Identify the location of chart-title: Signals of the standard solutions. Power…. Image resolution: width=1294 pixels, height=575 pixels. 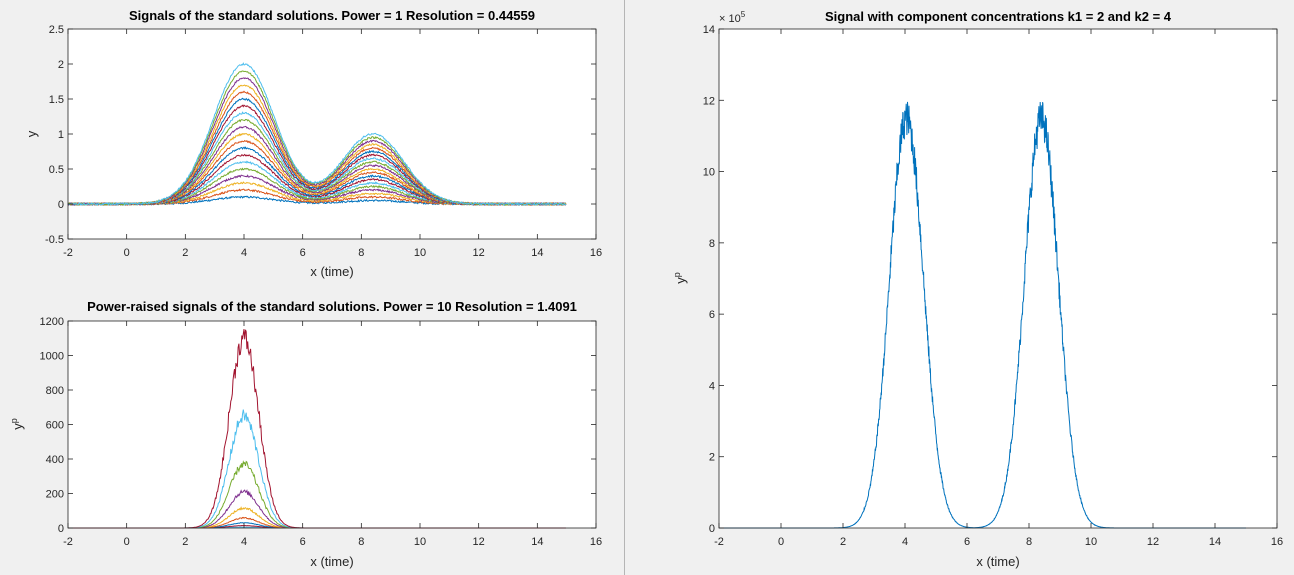
(332, 15).